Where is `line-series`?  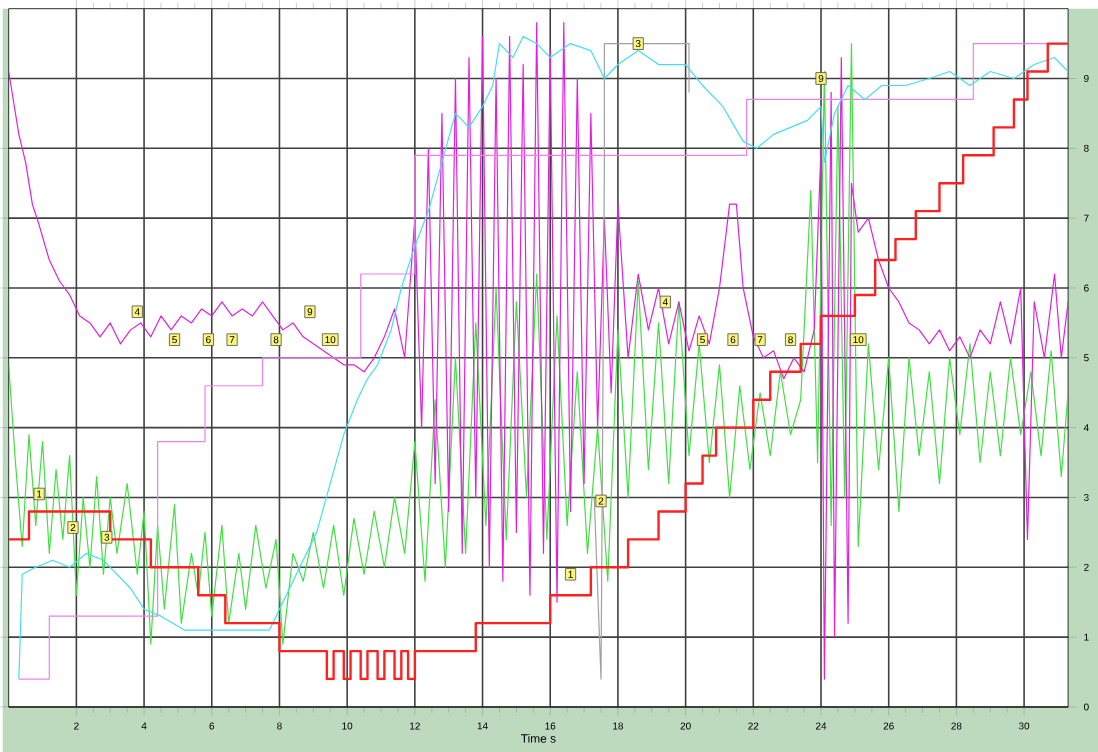
line-series is located at coordinates (641, 361).